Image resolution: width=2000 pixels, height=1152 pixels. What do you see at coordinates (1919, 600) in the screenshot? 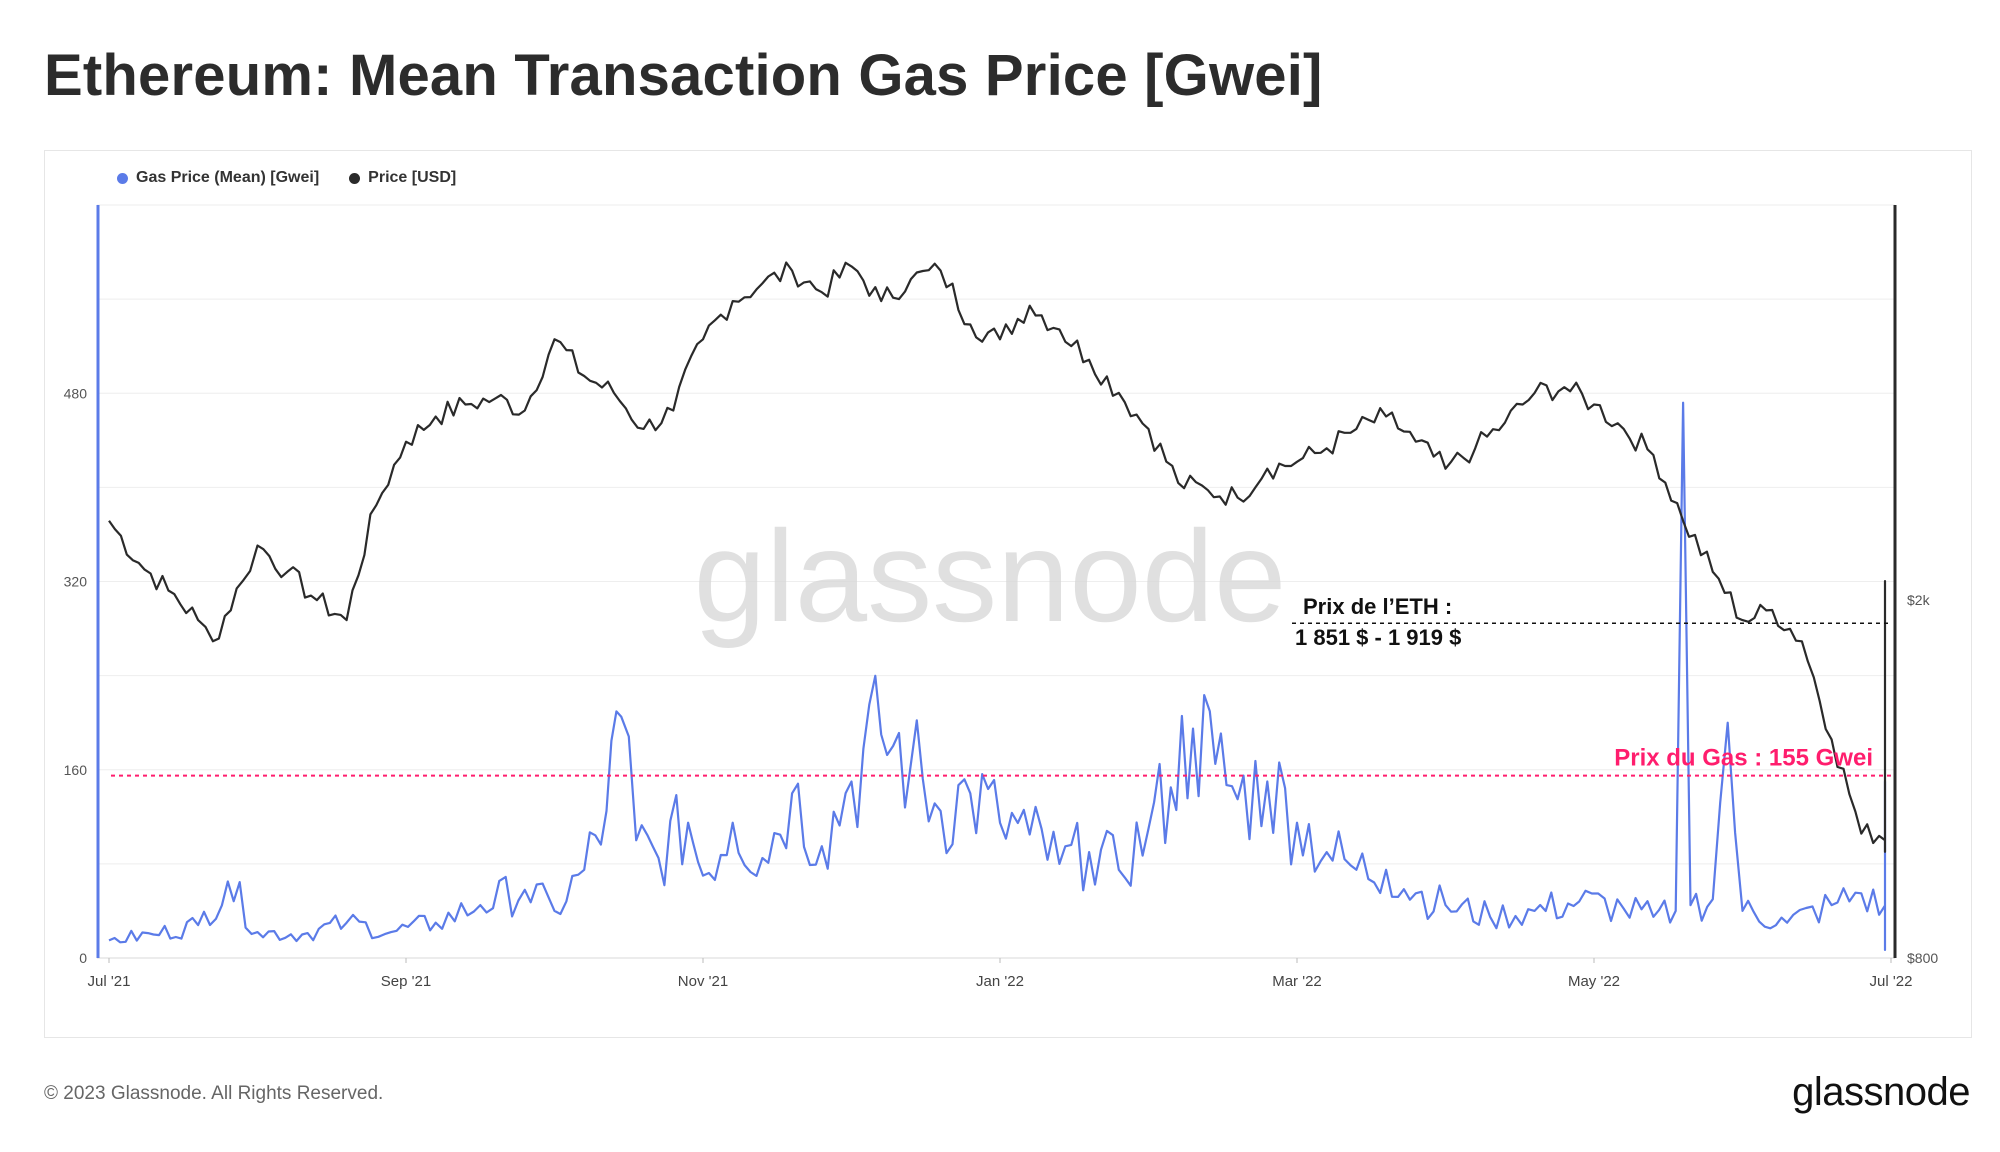
I see `y2-tick-label: $2k` at bounding box center [1919, 600].